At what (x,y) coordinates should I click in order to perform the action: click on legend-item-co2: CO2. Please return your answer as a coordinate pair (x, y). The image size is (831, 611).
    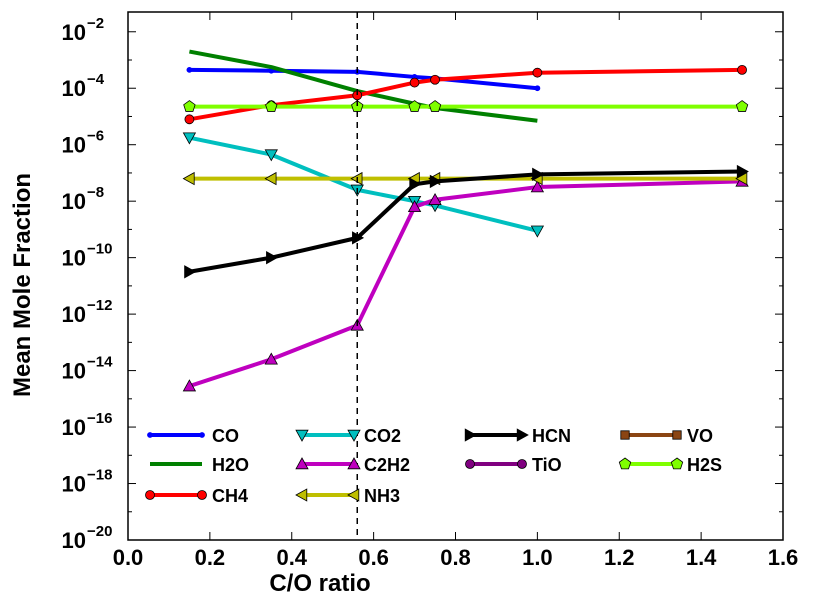
    Looking at the image, I should click on (348, 436).